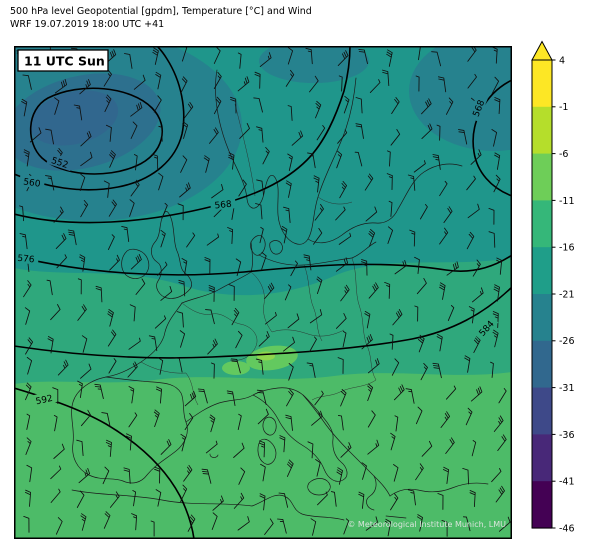 Image resolution: width=603 pixels, height=552 pixels. What do you see at coordinates (567, 528) in the screenshot?
I see `colorbar-tick-label: -46` at bounding box center [567, 528].